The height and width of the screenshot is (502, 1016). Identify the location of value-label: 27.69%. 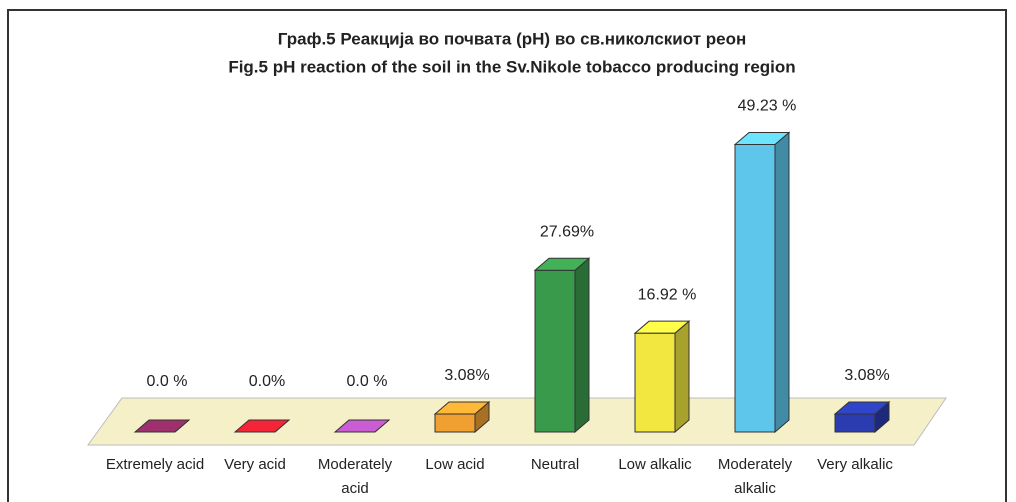
(567, 232).